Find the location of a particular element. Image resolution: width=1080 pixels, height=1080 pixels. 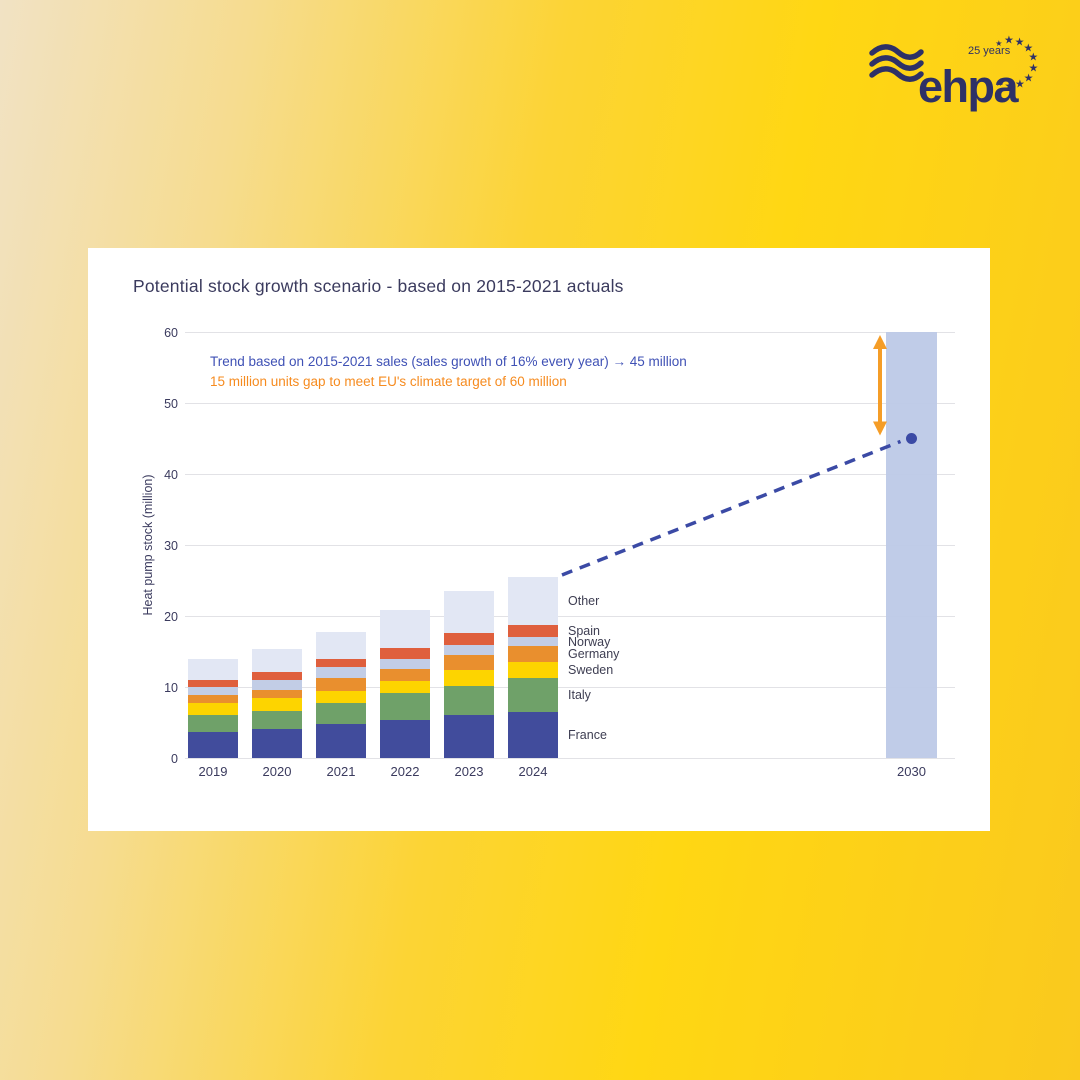

x-tick-label-2019: 2019 is located at coordinates (213, 771).